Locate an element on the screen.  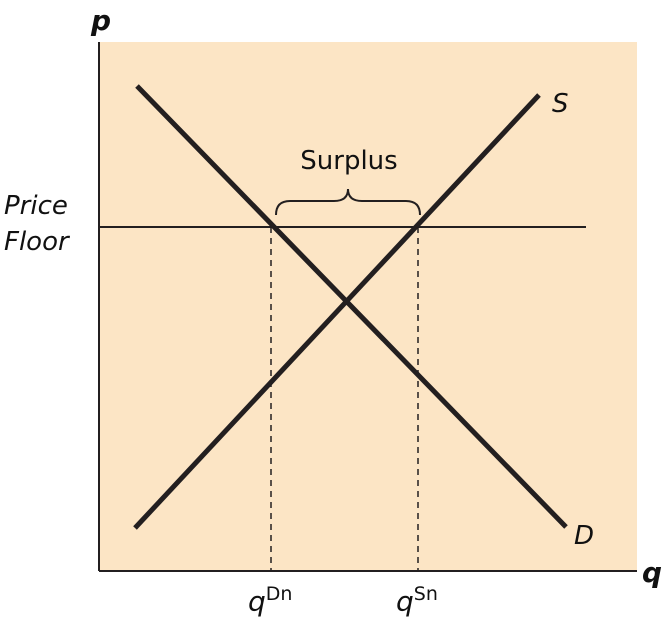
y-axis-label: p is located at coordinates (100, 20).